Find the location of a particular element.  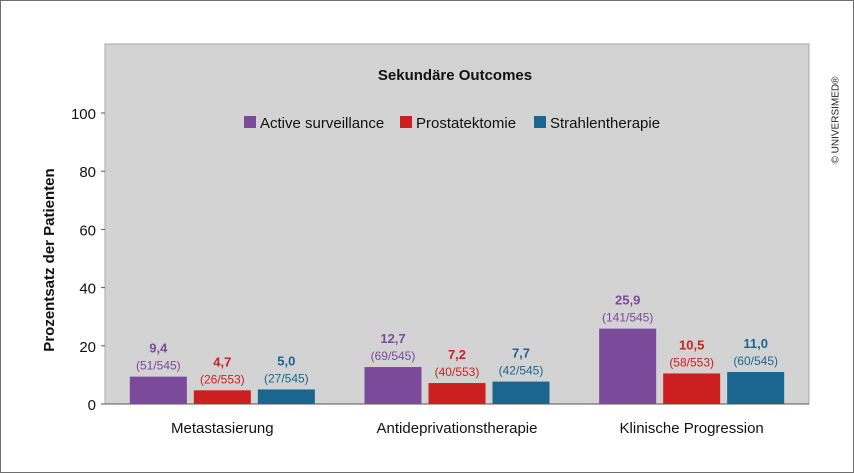

legend-label: Active surveillance is located at coordinates (322, 123).